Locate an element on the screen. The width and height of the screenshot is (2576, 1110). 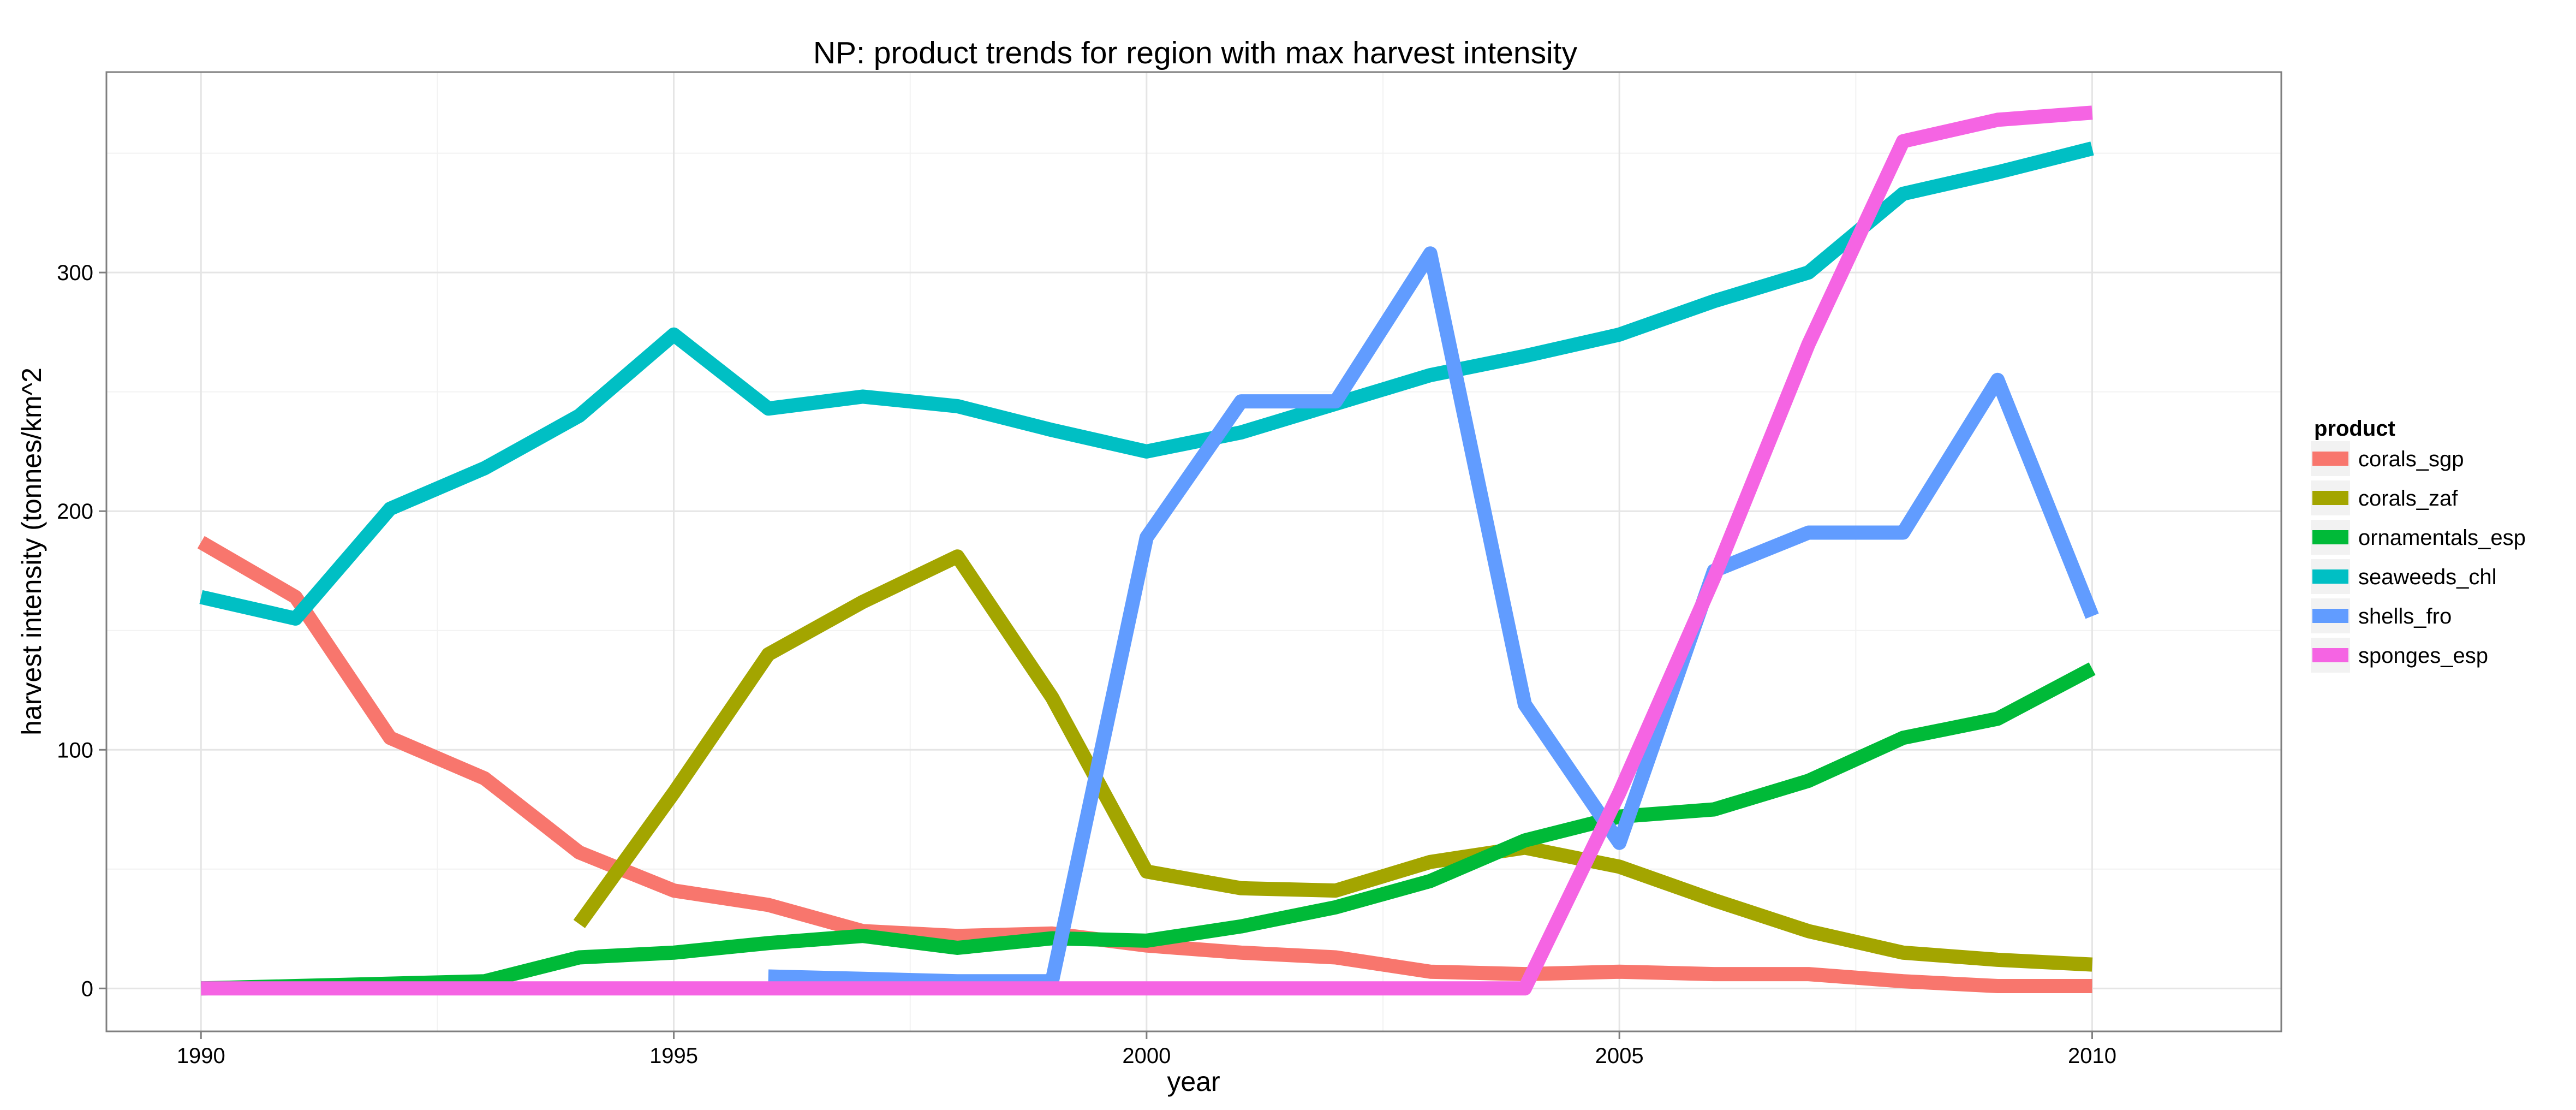
x-tick-label: 2000 is located at coordinates (1146, 1056).